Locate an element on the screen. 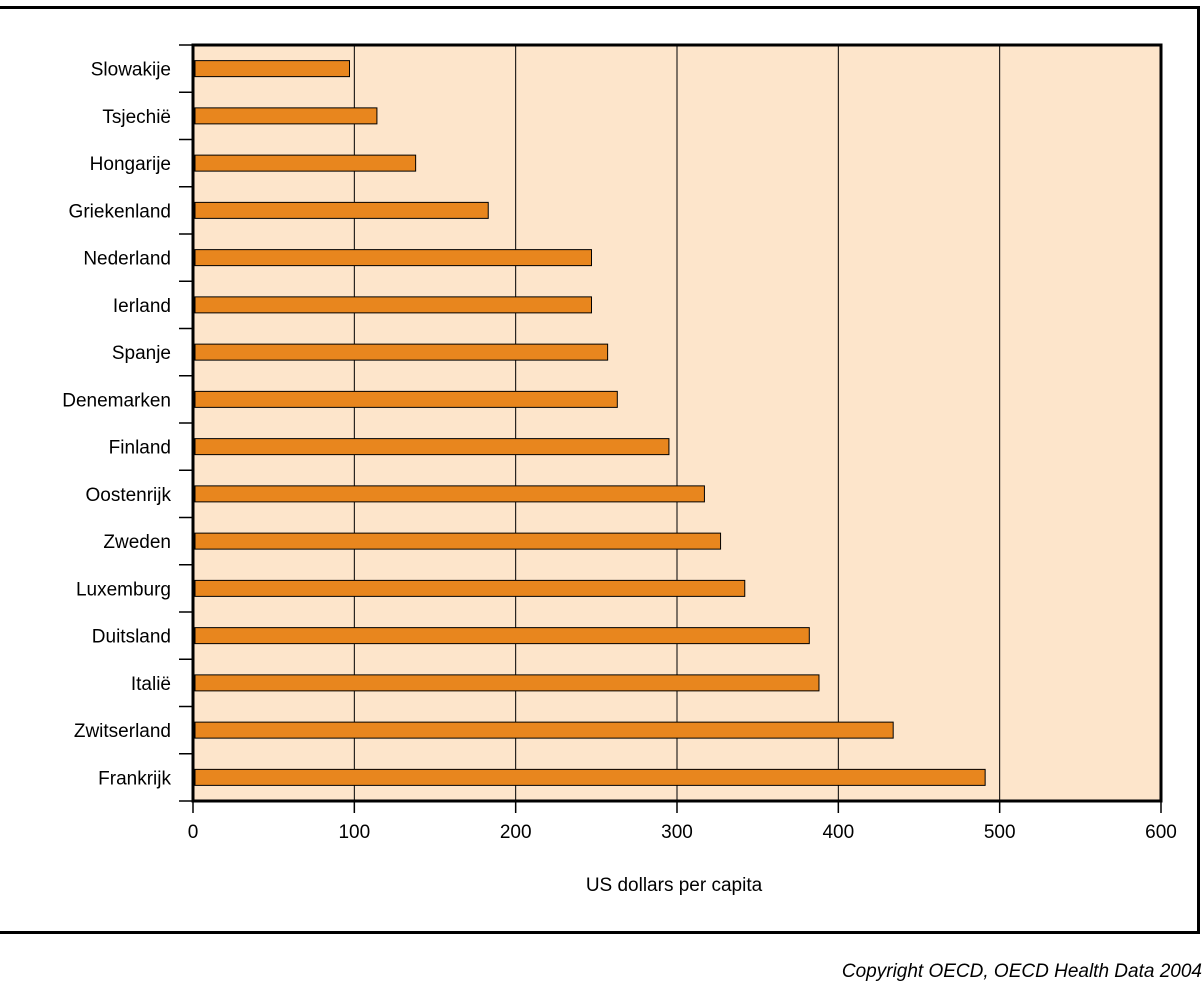  x-tick-label: 0 is located at coordinates (193, 832).